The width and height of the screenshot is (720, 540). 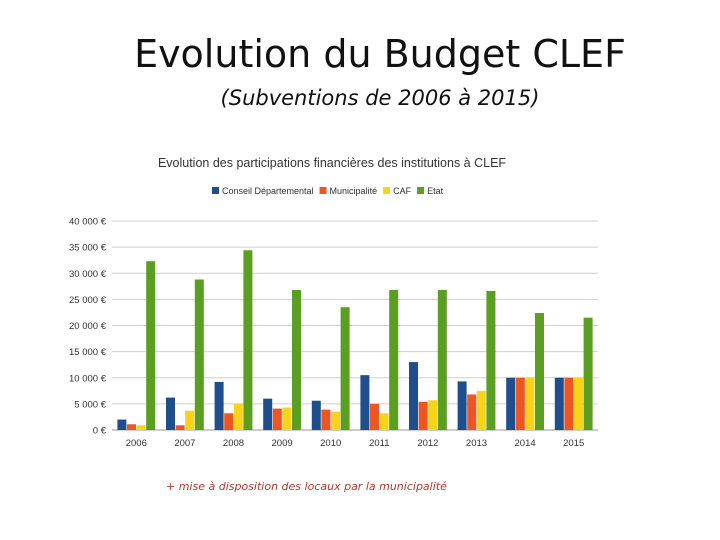 I want to click on bar-conseil-d-partemental-2010, so click(x=316, y=415).